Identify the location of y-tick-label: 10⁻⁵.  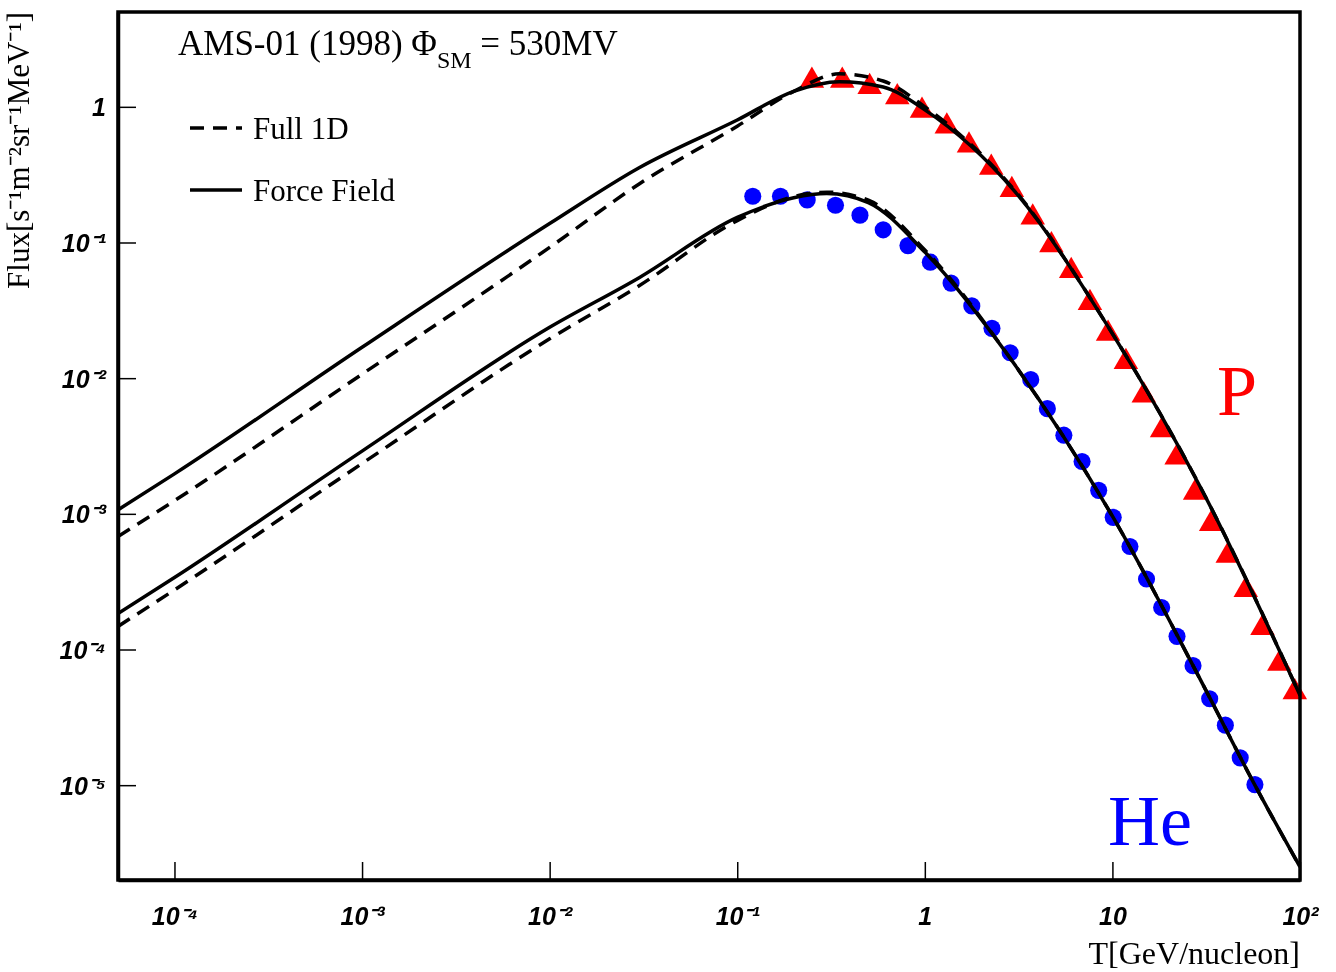
(83, 785).